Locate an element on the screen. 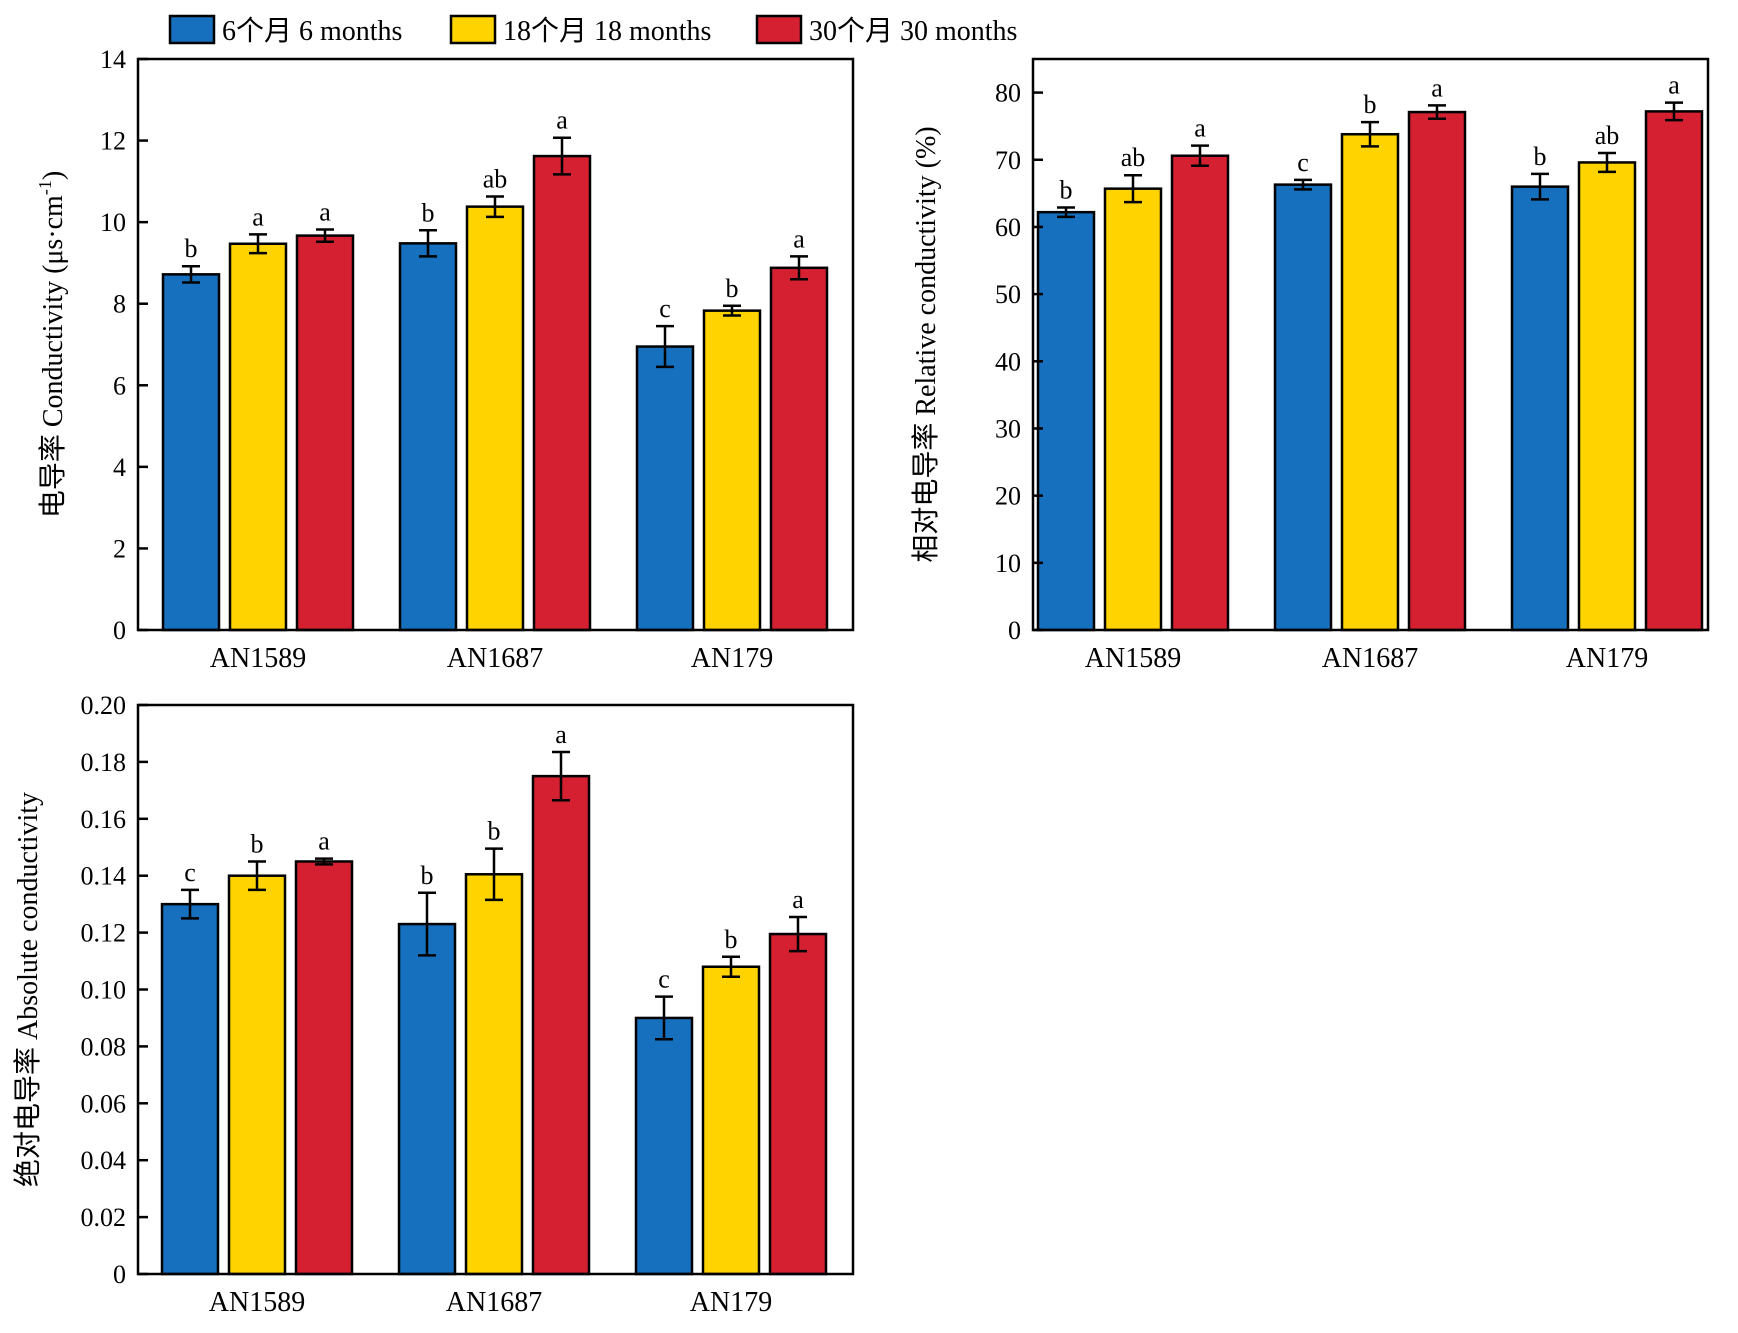 This screenshot has width=1738, height=1333. y-tick-label: 0.14 is located at coordinates (104, 876).